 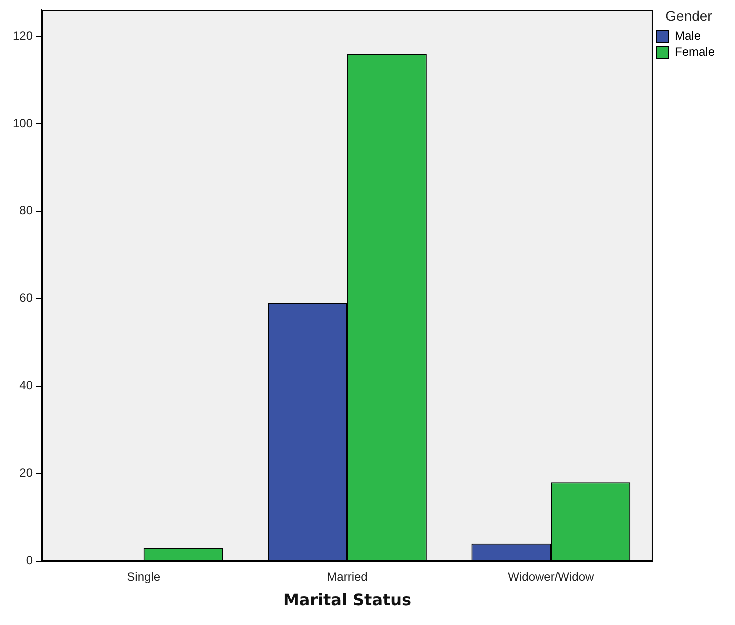 I want to click on y-tick-label: 20, so click(x=27, y=473).